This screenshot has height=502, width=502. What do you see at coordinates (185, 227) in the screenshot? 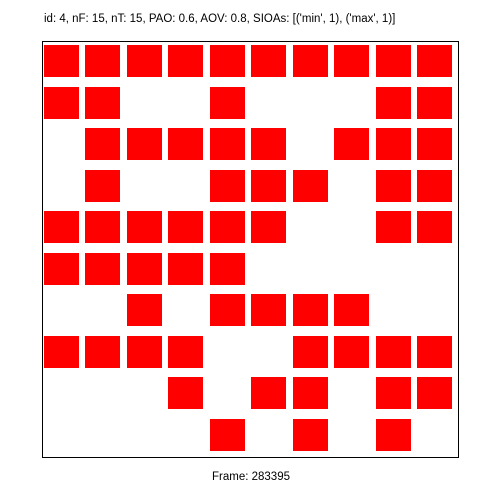
I see `grid-cell-r4-c3` at bounding box center [185, 227].